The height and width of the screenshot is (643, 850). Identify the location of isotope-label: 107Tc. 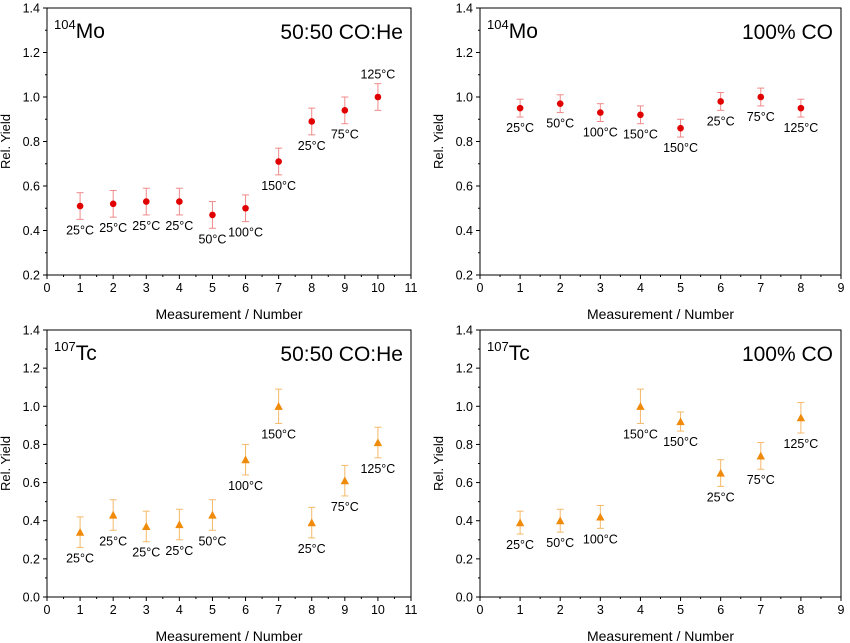
(508, 352).